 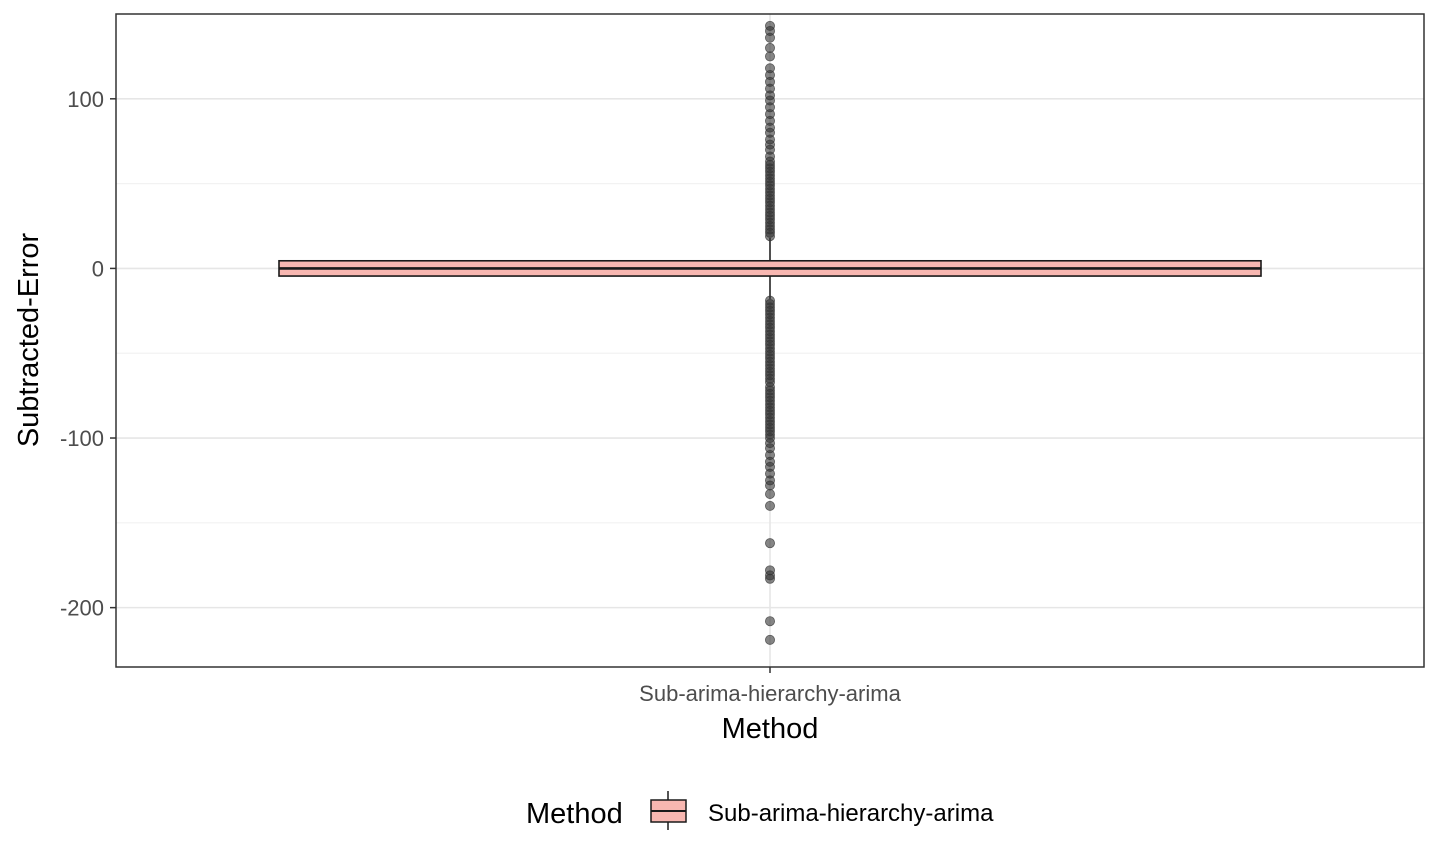 I want to click on legend-title: Method, so click(x=574, y=814).